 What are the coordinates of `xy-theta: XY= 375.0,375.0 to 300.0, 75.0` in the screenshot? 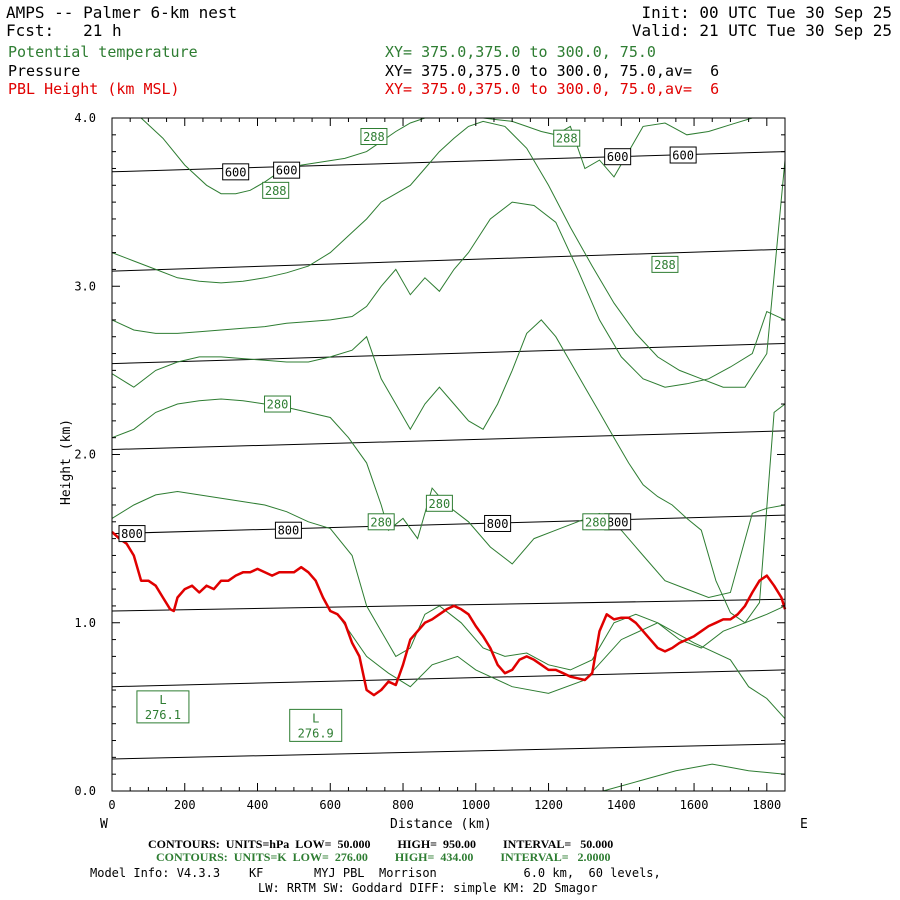 It's located at (520, 52).